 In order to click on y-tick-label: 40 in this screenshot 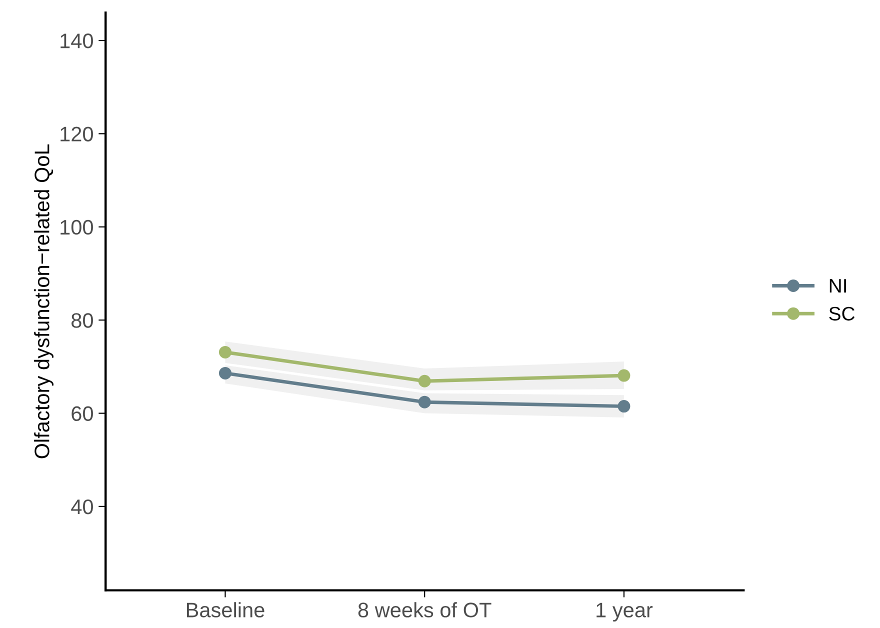, I will do `click(82, 506)`.